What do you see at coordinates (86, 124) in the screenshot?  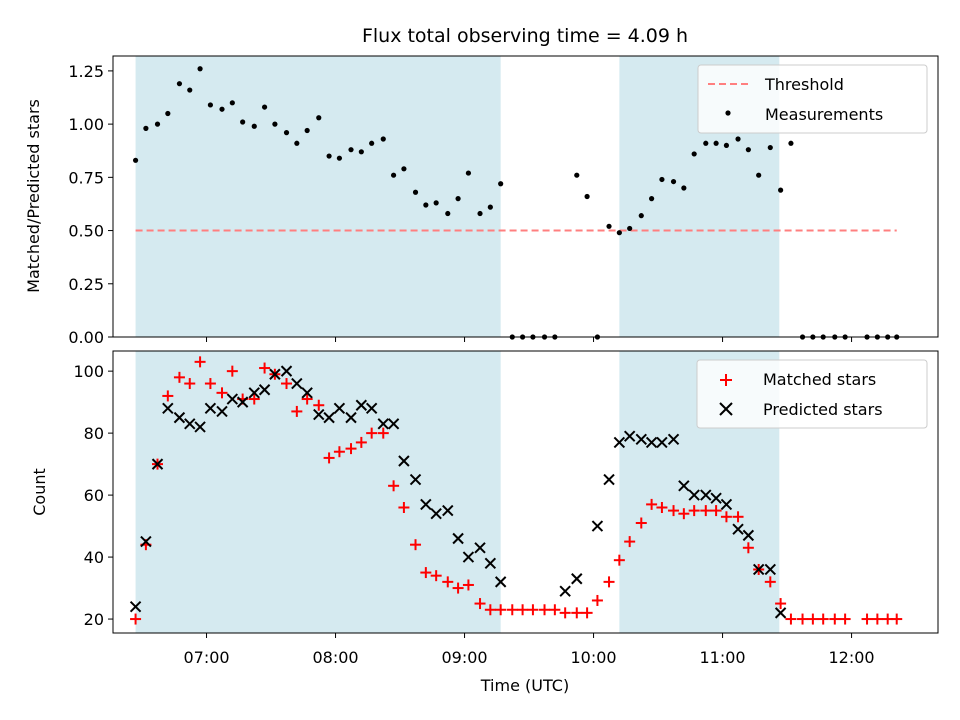 I see `top-y-tick-label: 1.00` at bounding box center [86, 124].